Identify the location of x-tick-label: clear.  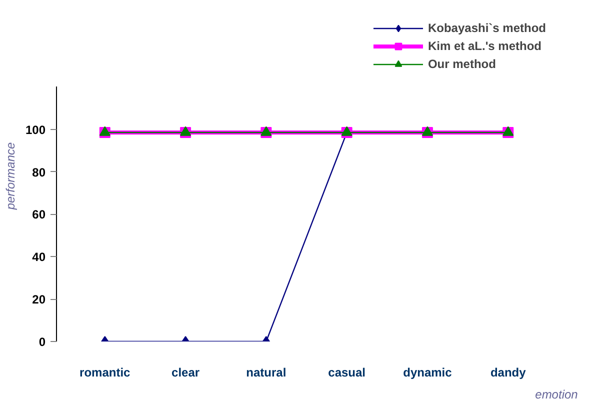
(186, 373).